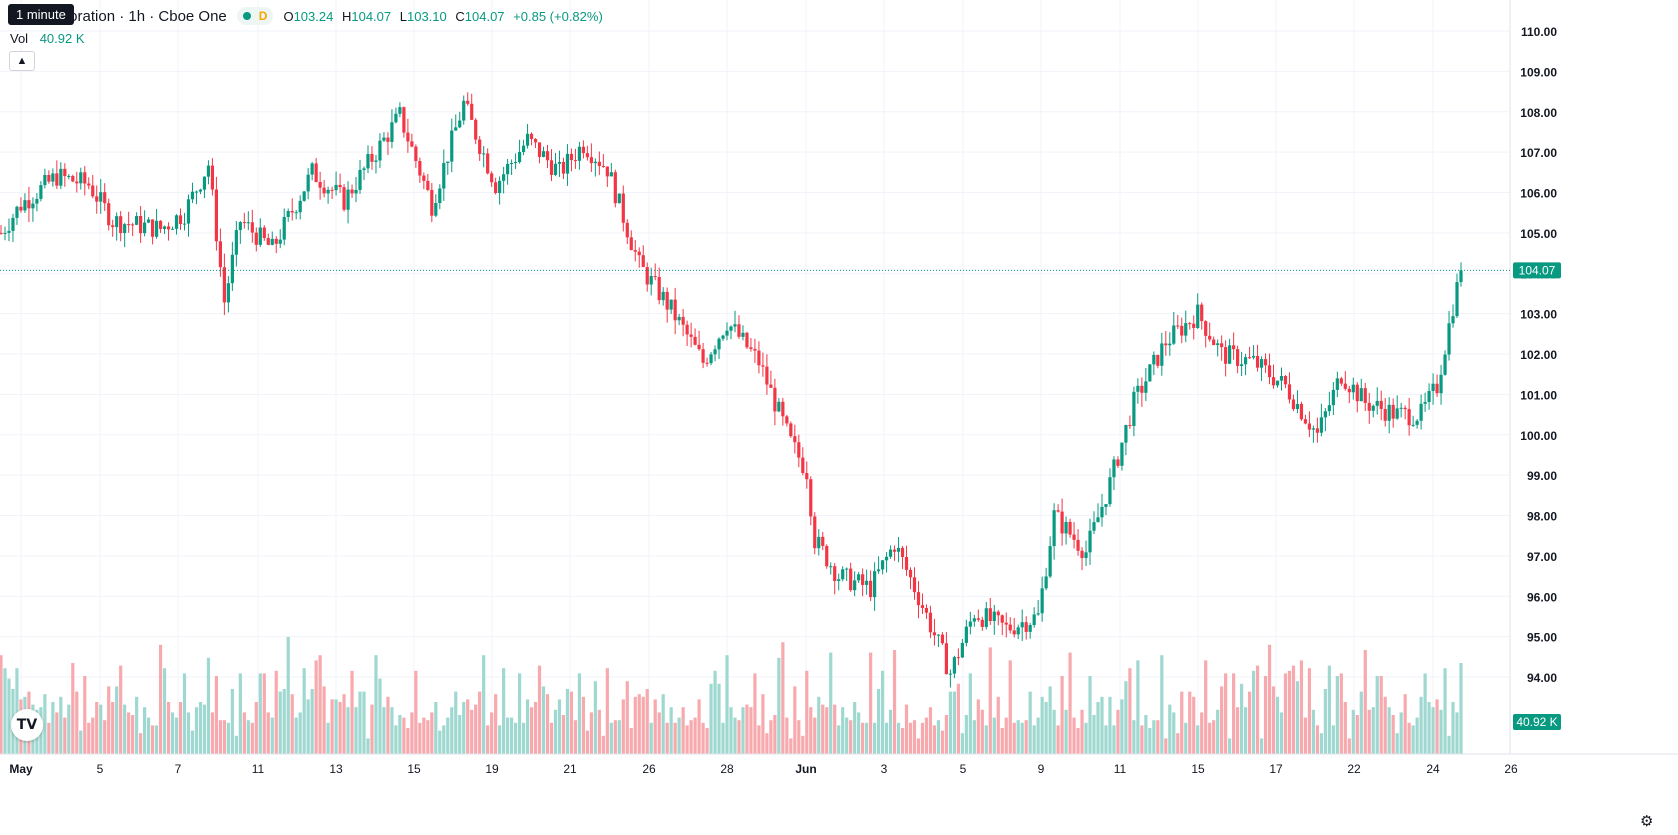 Image resolution: width=1678 pixels, height=835 pixels. What do you see at coordinates (22, 61) in the screenshot?
I see `collapse-legend-button: ▲` at bounding box center [22, 61].